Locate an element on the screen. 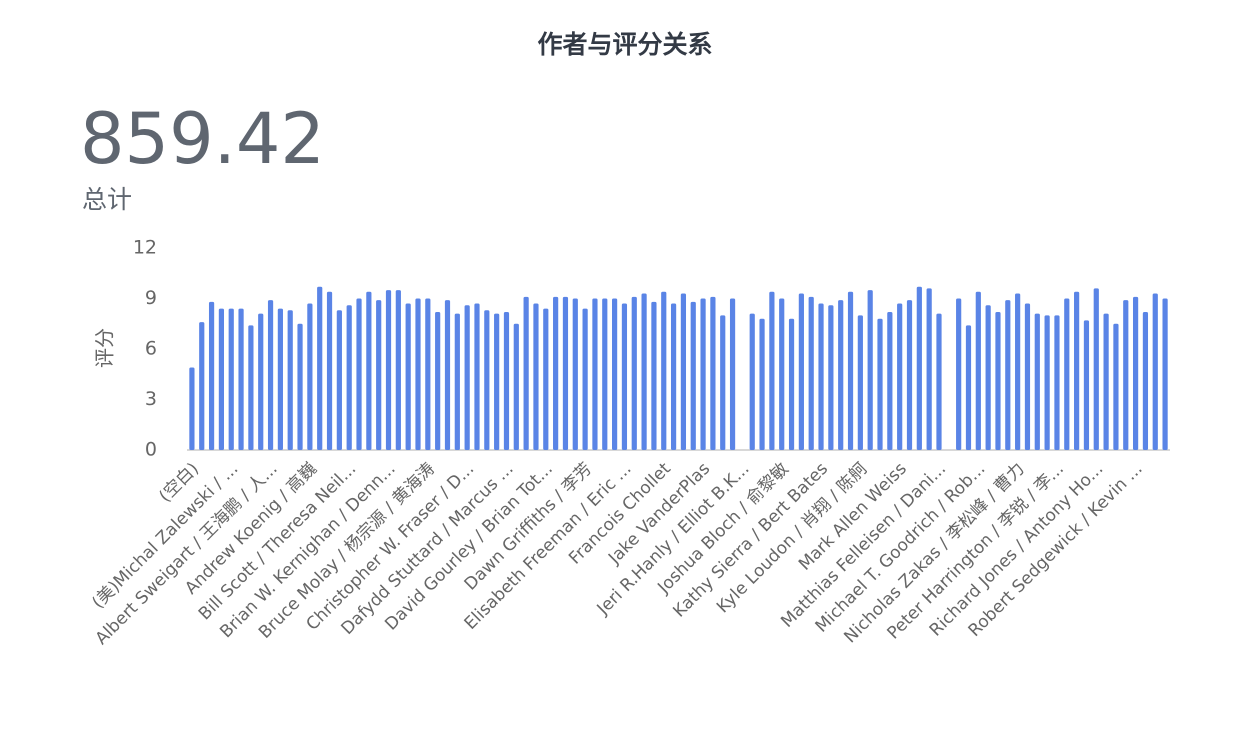  y-tick-label: 6 is located at coordinates (151, 349).